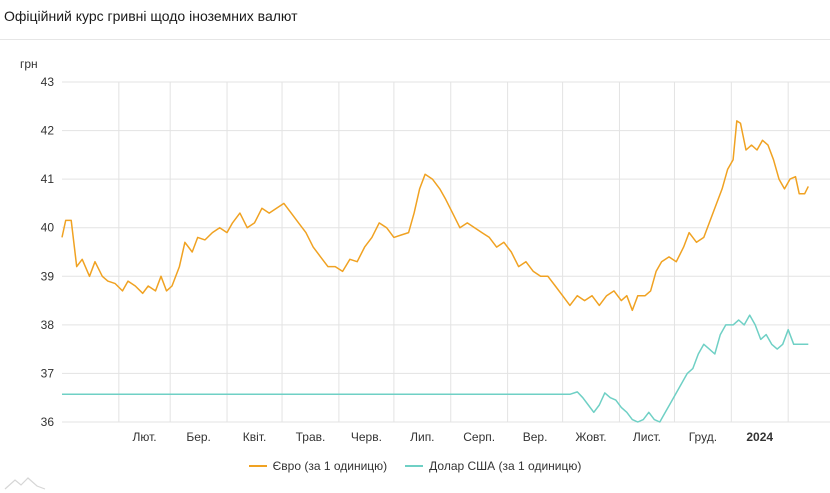 Image resolution: width=830 pixels, height=493 pixels. What do you see at coordinates (48, 373) in the screenshot?
I see `y-tick-label: 37` at bounding box center [48, 373].